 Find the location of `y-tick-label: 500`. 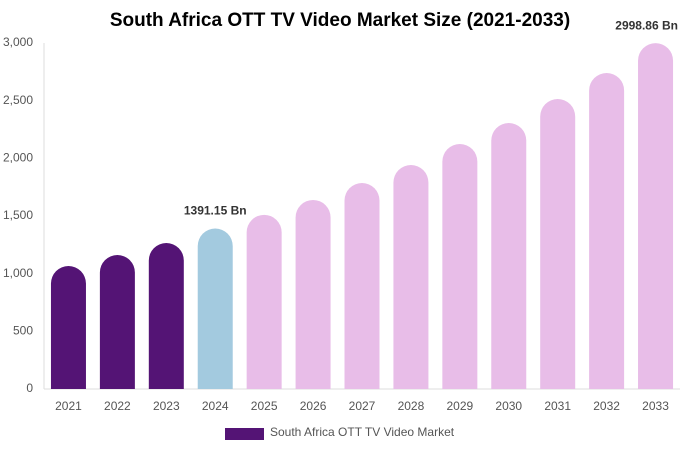

y-tick-label: 500 is located at coordinates (23, 331).